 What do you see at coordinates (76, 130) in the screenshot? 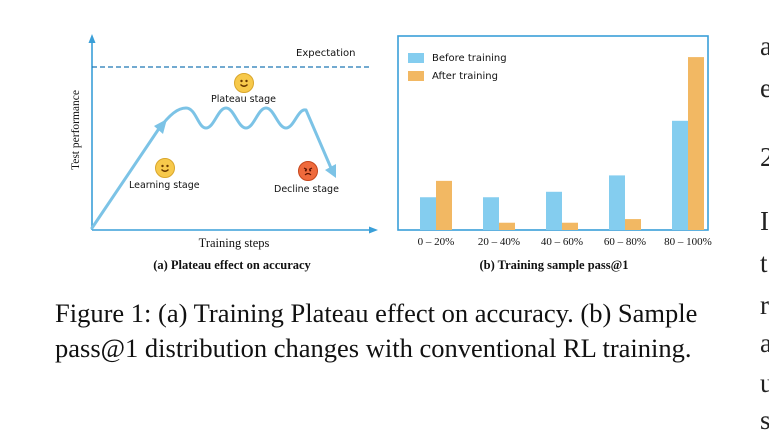
I see `y-axis-label: Test performance` at bounding box center [76, 130].